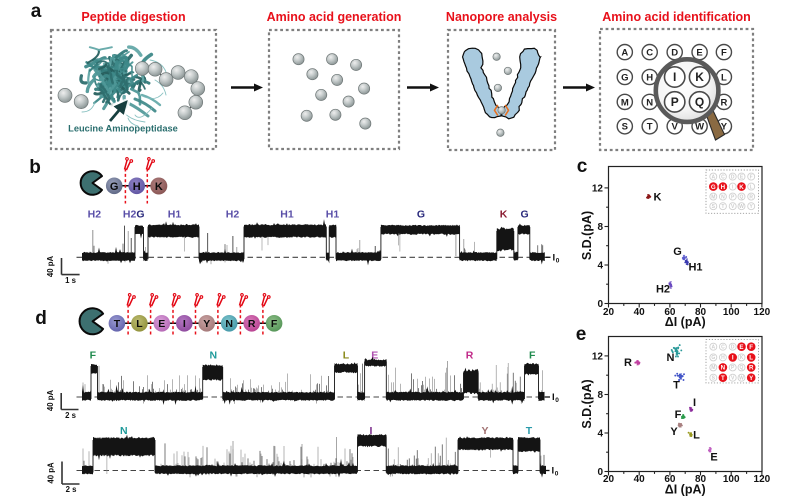 The height and width of the screenshot is (497, 799). I want to click on svg-text: 4, so click(600, 434).